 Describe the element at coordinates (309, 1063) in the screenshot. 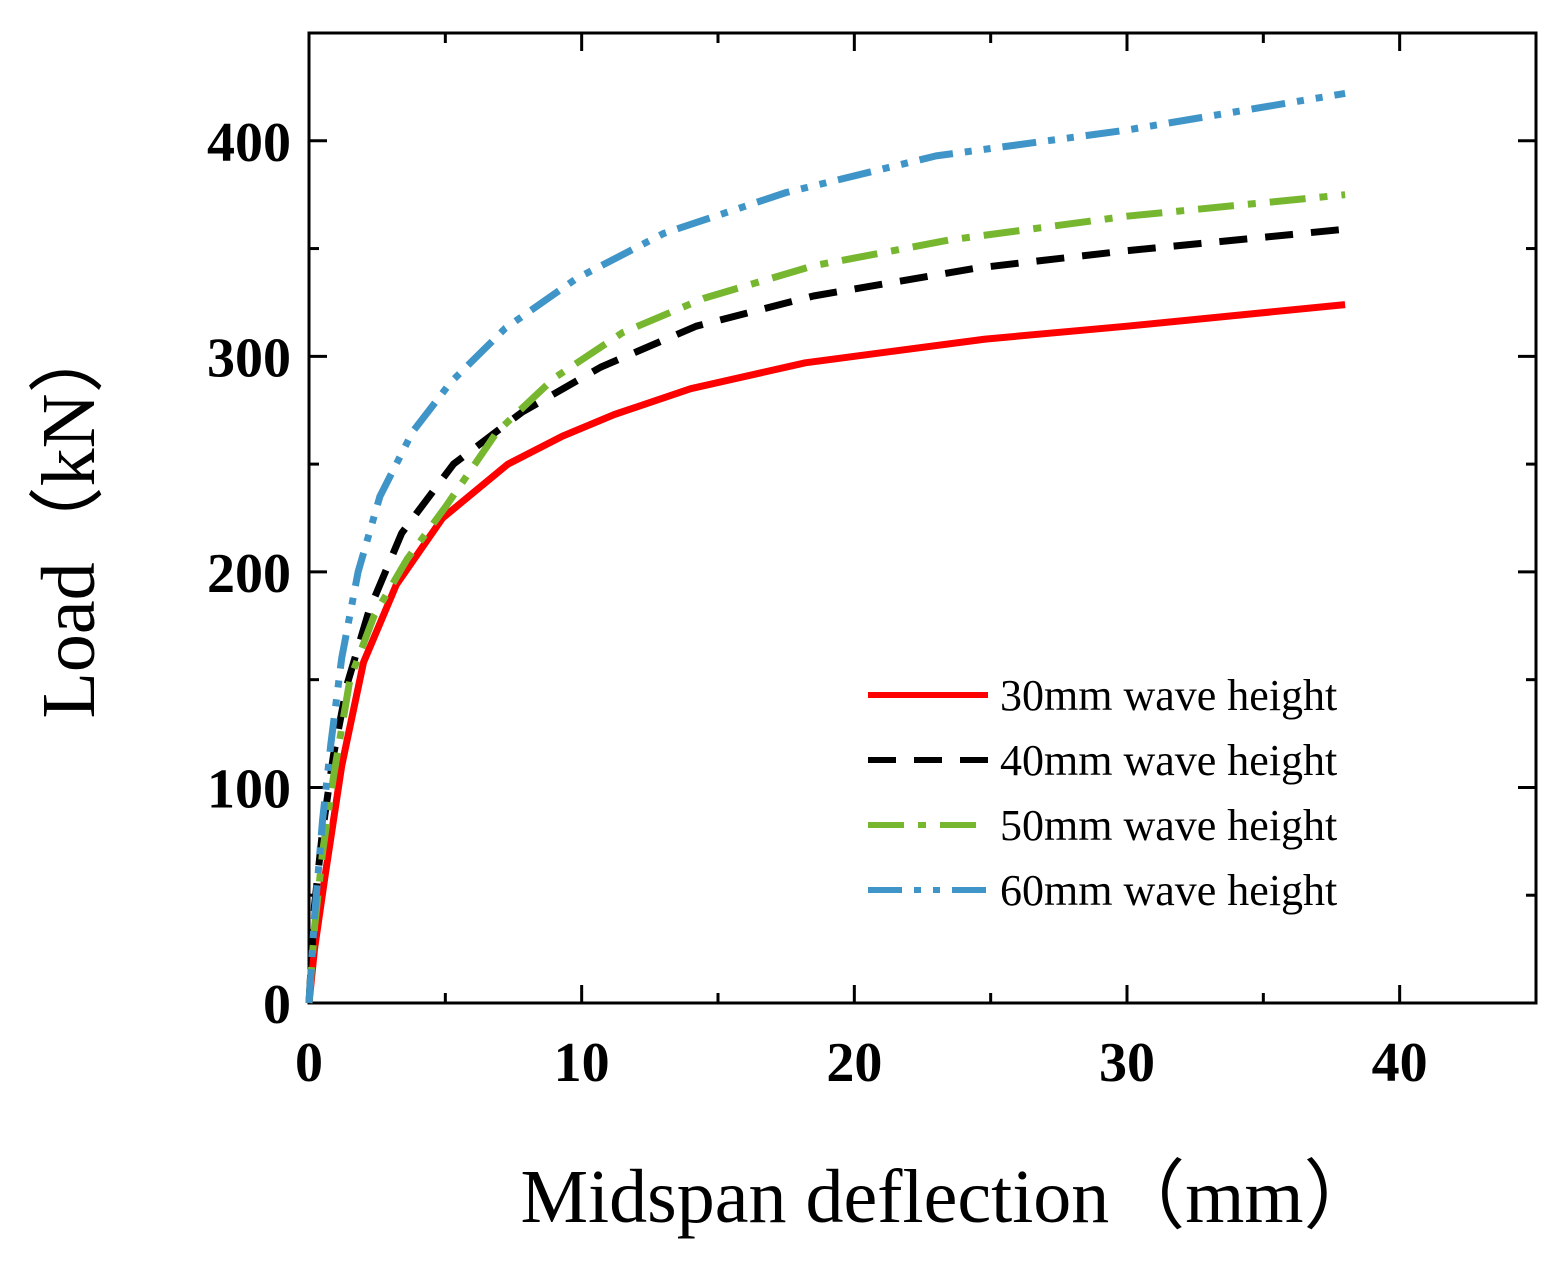

I see `x-tick-label: 0` at that location.